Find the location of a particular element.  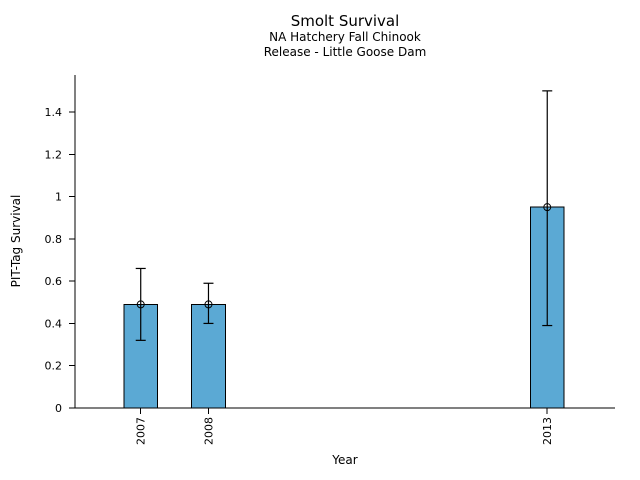

marker-2013-icon is located at coordinates (547, 207).